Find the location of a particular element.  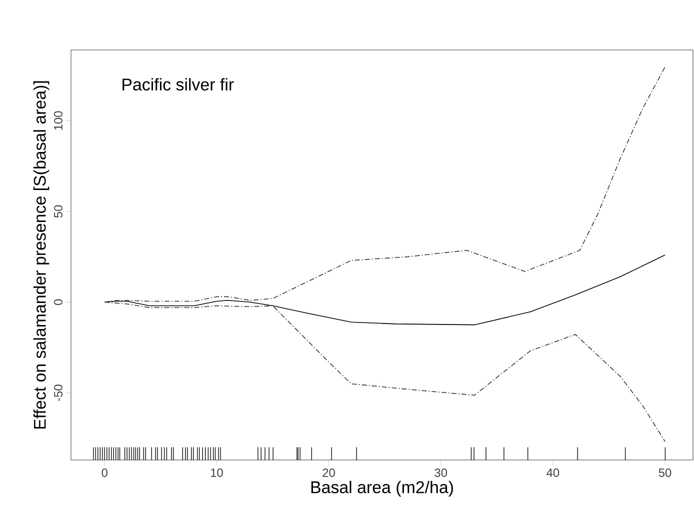

y-tick-label: 100 is located at coordinates (58, 120).